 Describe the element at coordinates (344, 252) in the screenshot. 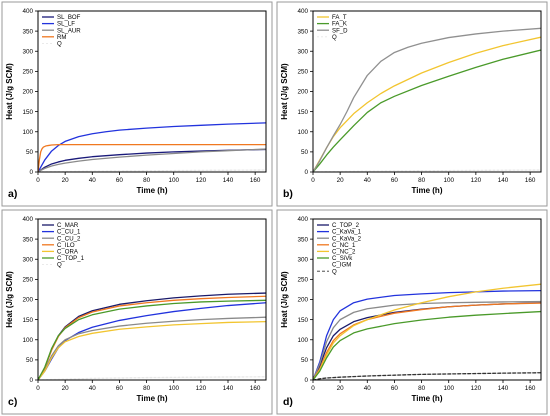

I see `legend-label: C_NC_2` at that location.